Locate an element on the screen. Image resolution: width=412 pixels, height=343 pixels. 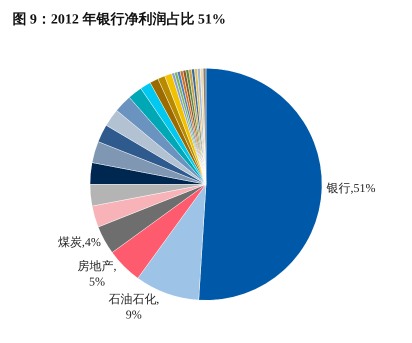
chart-title: 图 9：2012 年银行净利润占比 51% is located at coordinates (119, 19).